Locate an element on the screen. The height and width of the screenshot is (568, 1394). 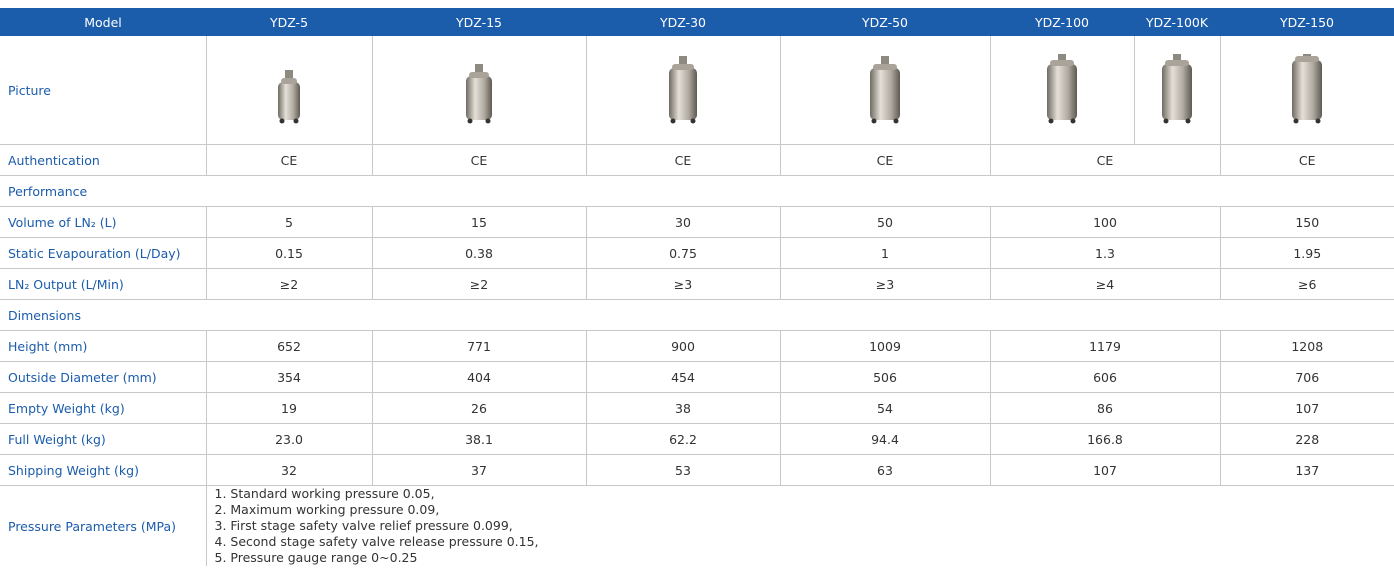
table-row: Performance is located at coordinates (697, 191).